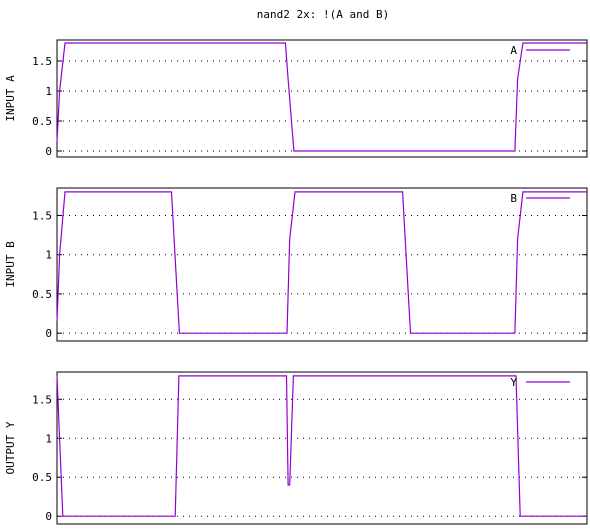  Describe the element at coordinates (513, 50) in the screenshot. I see `legend-label: A` at that location.